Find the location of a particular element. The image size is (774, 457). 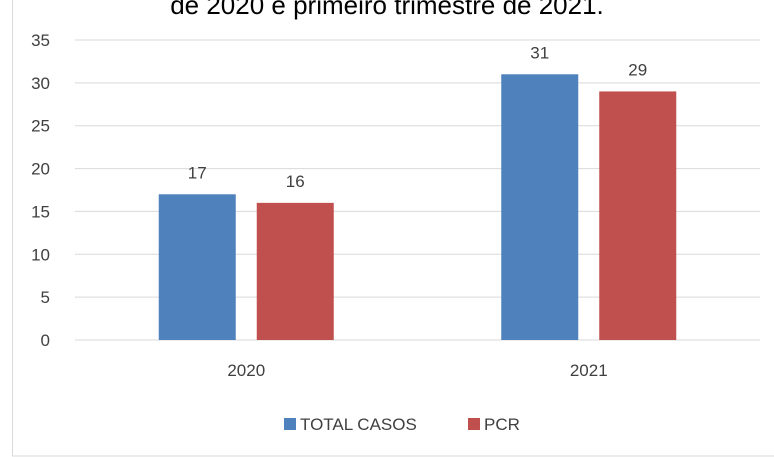

x-tick-label: 2020 is located at coordinates (246, 370).